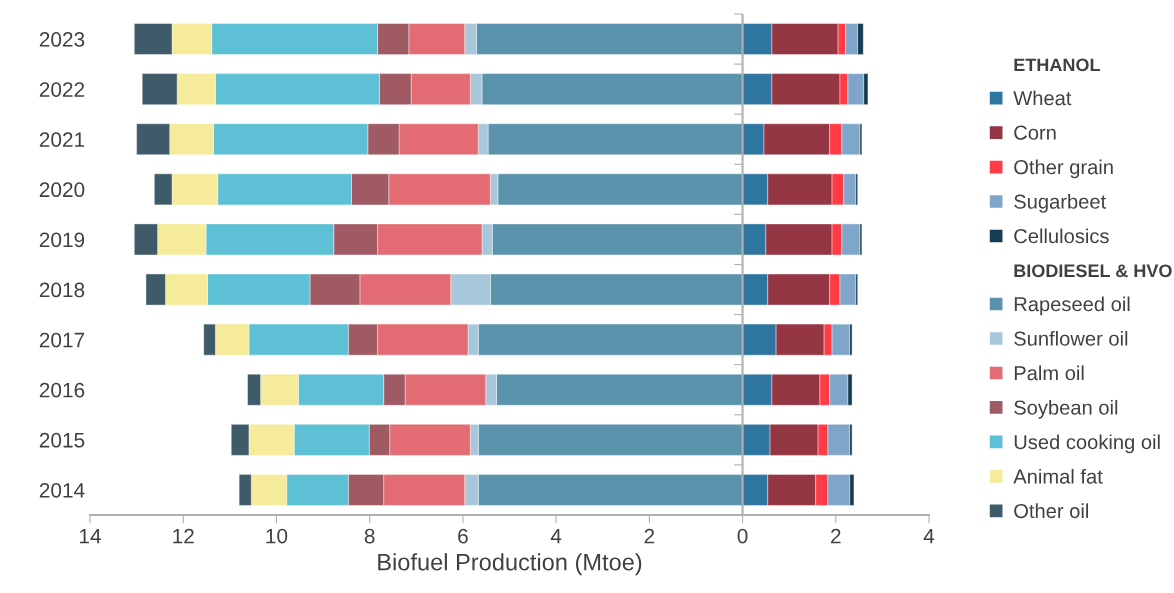 The height and width of the screenshot is (593, 1174). What do you see at coordinates (1058, 476) in the screenshot?
I see `legend-label: Animal fat` at bounding box center [1058, 476].